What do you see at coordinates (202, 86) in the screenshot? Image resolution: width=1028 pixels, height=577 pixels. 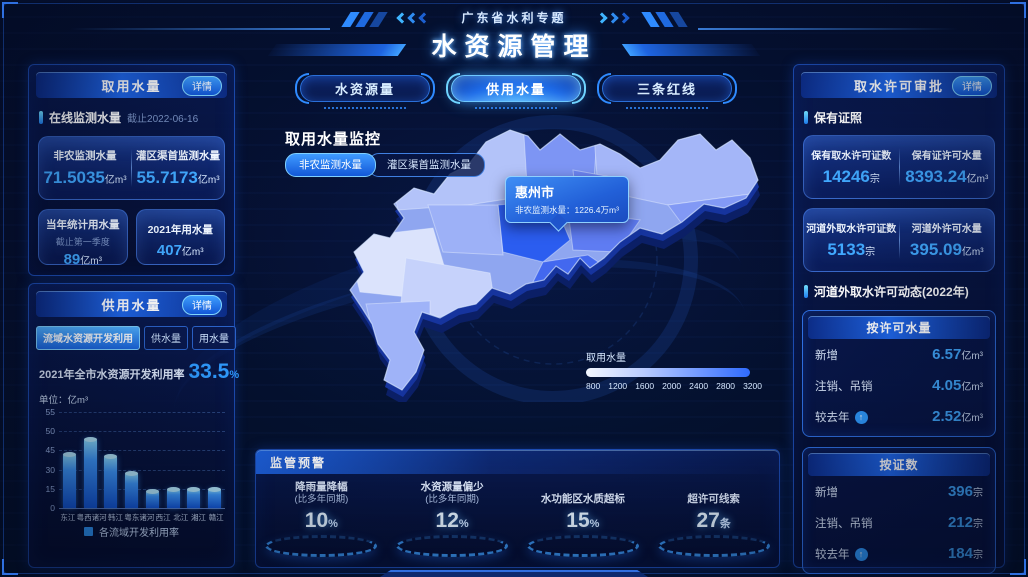 I see `intake-detail-button: 详情` at bounding box center [202, 86].